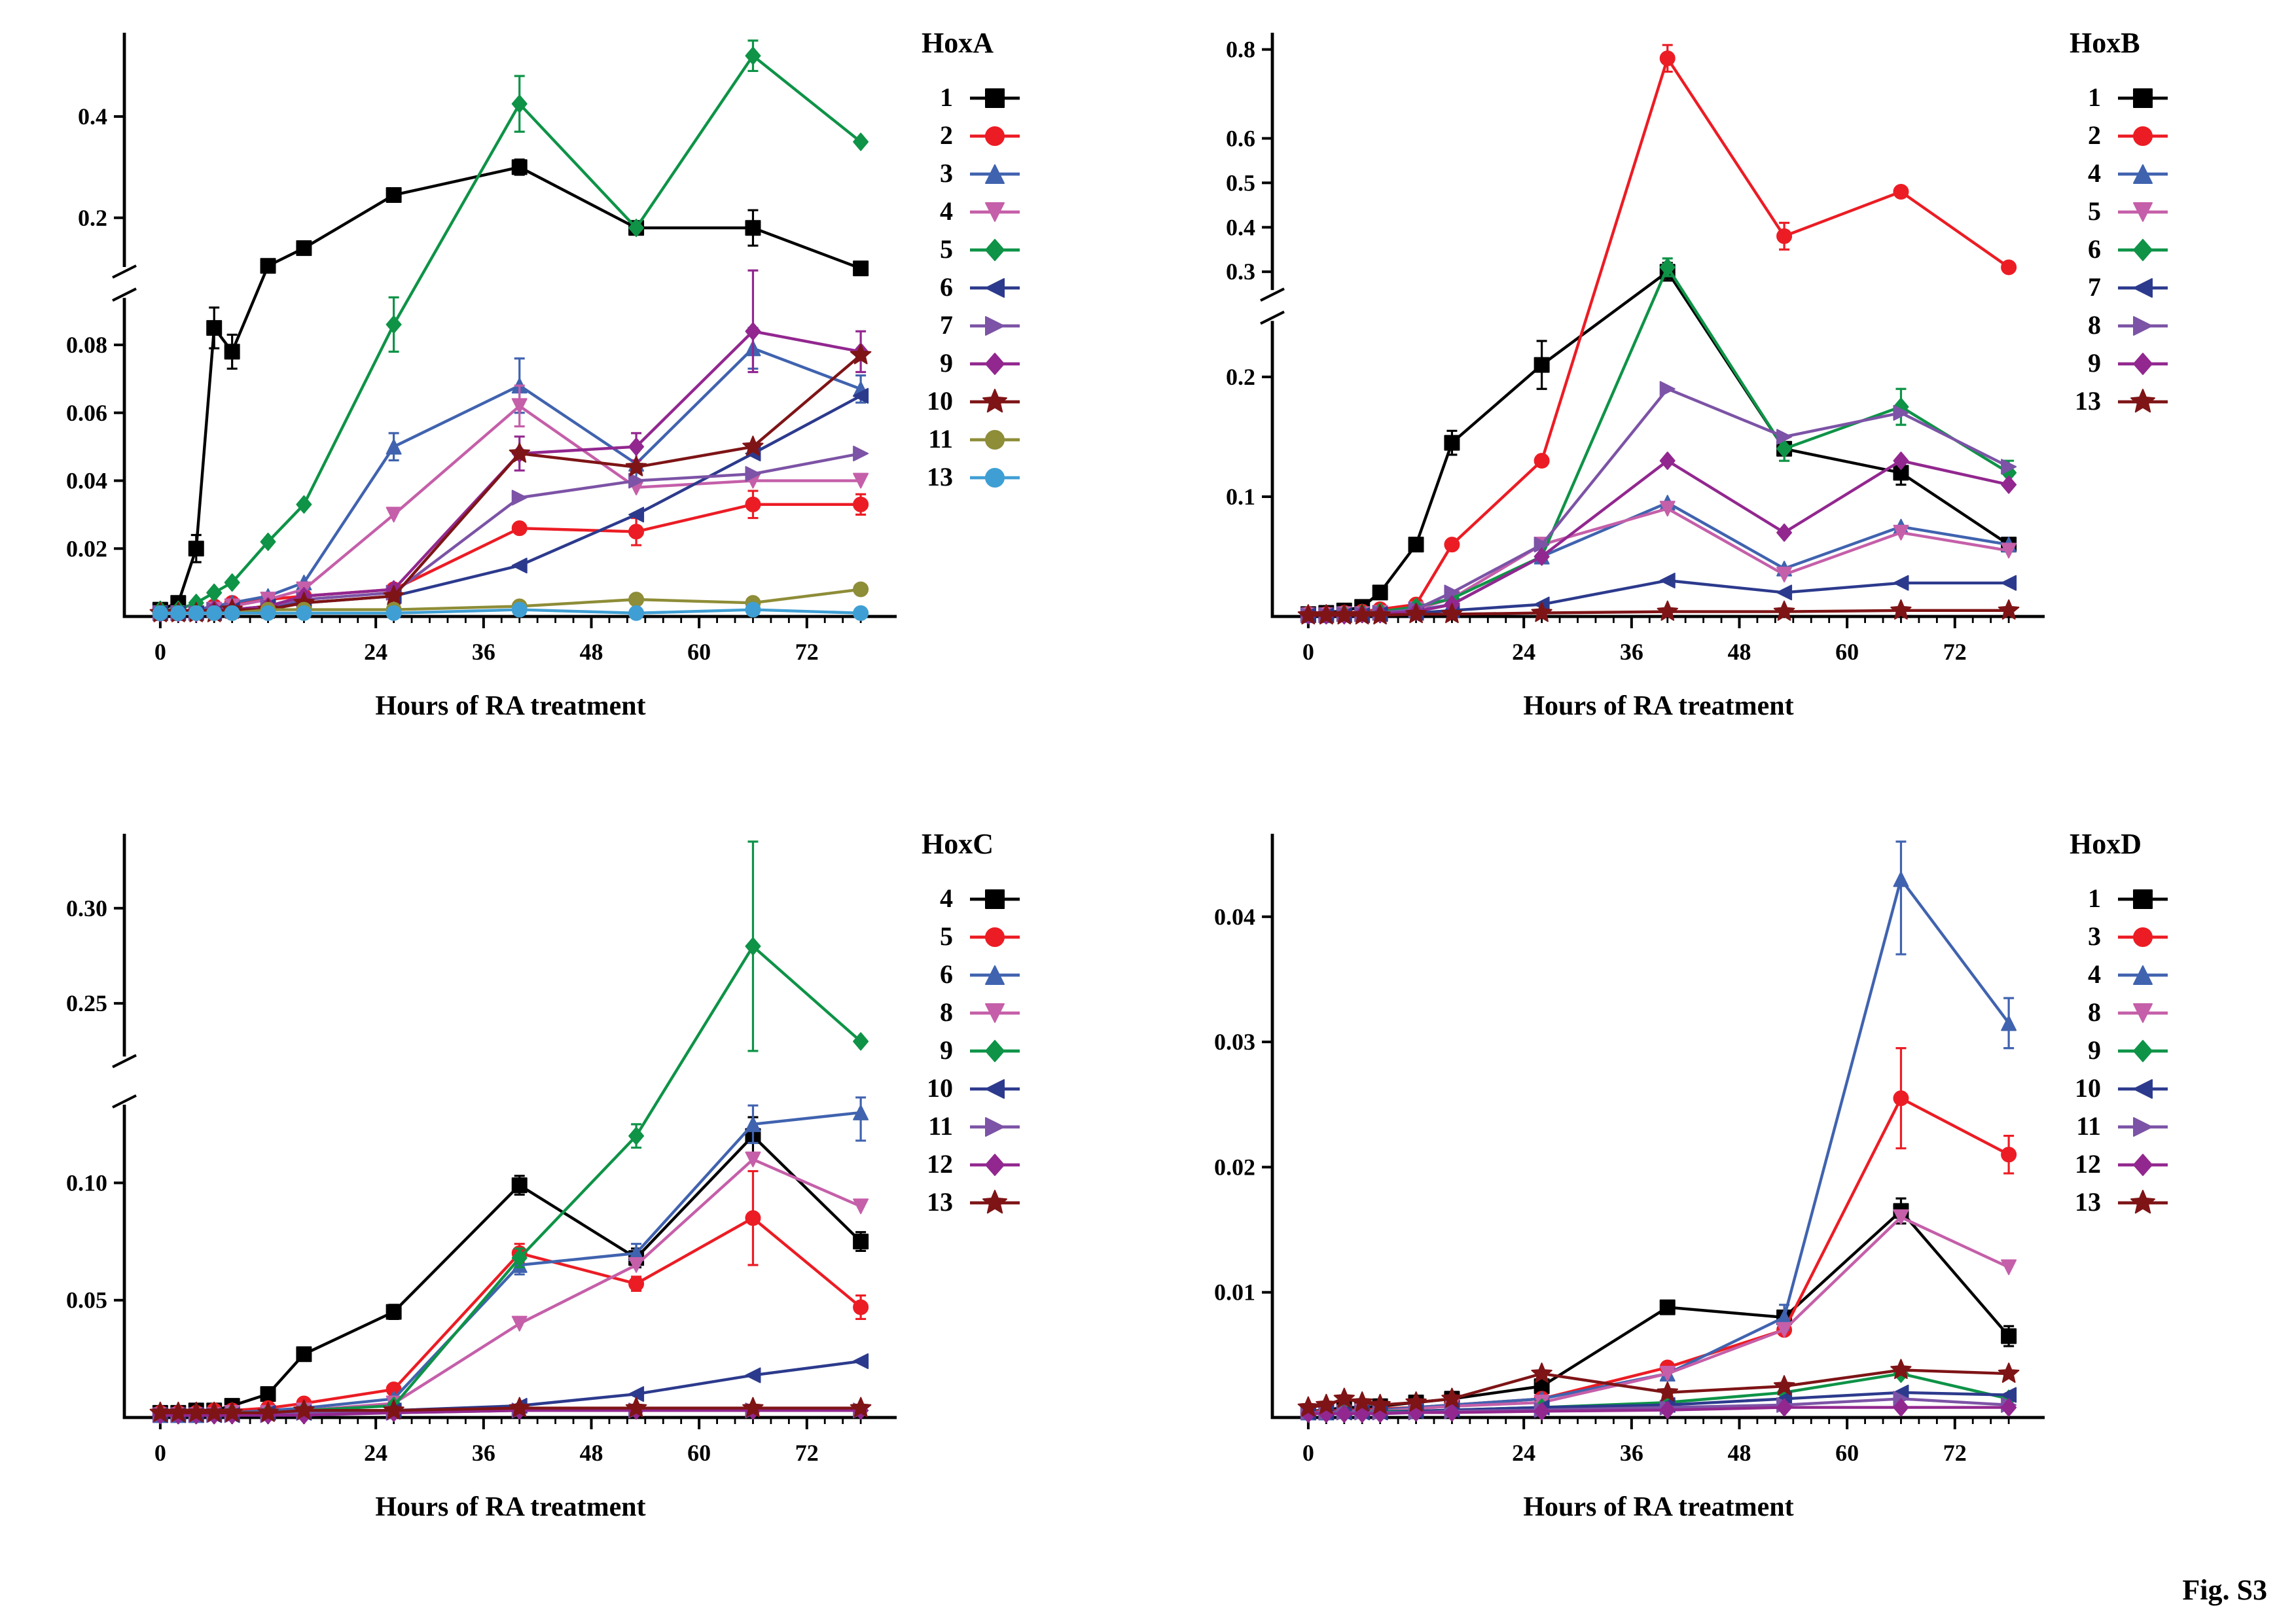 The height and width of the screenshot is (1623, 2296). What do you see at coordinates (946, 1050) in the screenshot?
I see `legend-label: 9` at bounding box center [946, 1050].